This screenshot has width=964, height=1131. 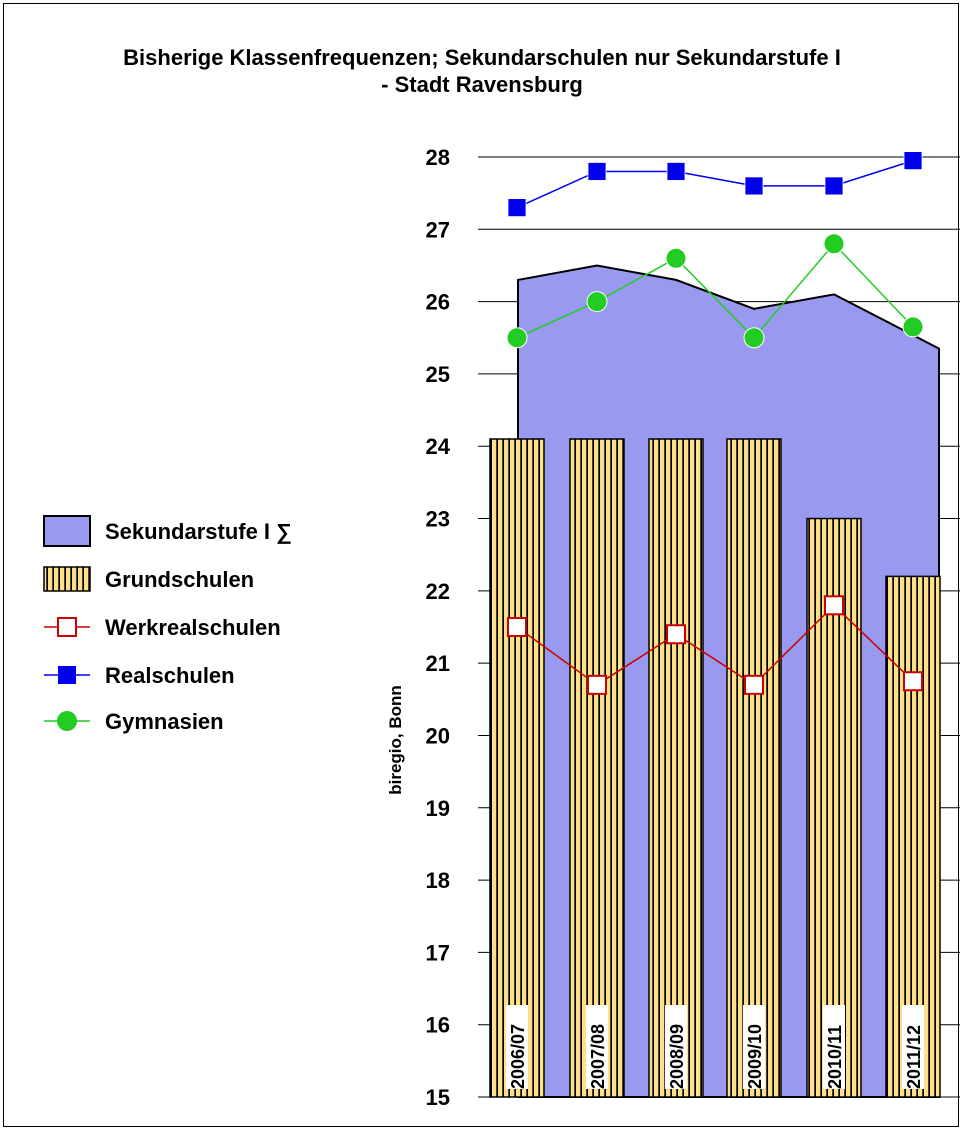 I want to click on legend-marker-realschulen, so click(x=67, y=675).